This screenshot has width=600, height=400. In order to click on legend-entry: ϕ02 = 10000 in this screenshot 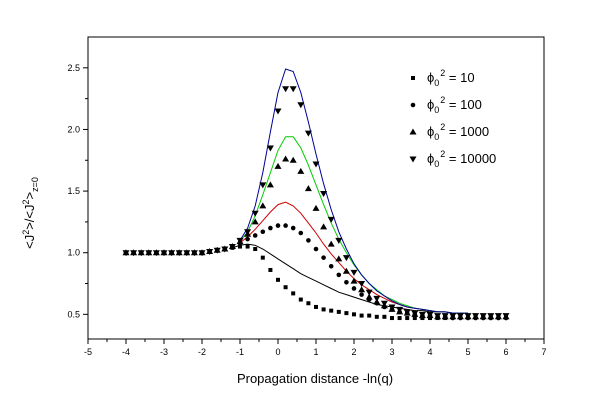, I will do `click(452, 159)`.